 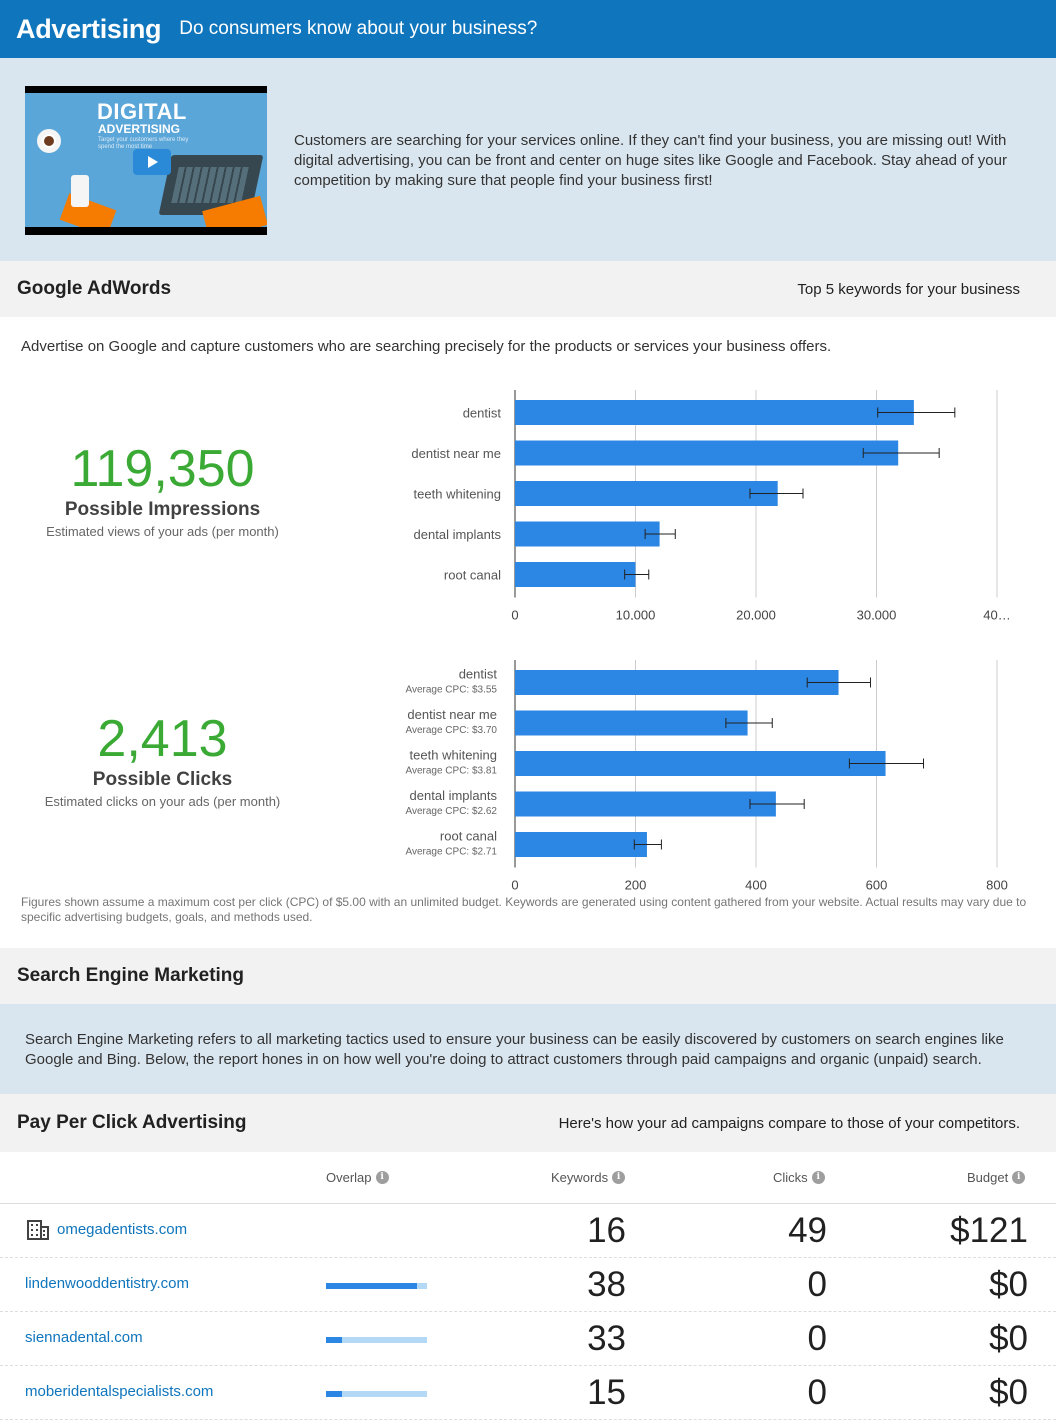 What do you see at coordinates (162, 509) in the screenshot?
I see `impressions-label: Possible Impressions` at bounding box center [162, 509].